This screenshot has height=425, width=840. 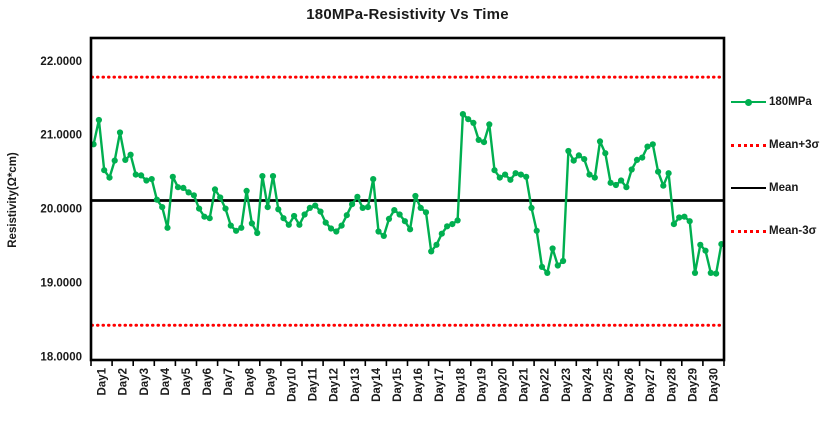 What do you see at coordinates (61, 136) in the screenshot?
I see `y-tick-label: 21.0000` at bounding box center [61, 136].